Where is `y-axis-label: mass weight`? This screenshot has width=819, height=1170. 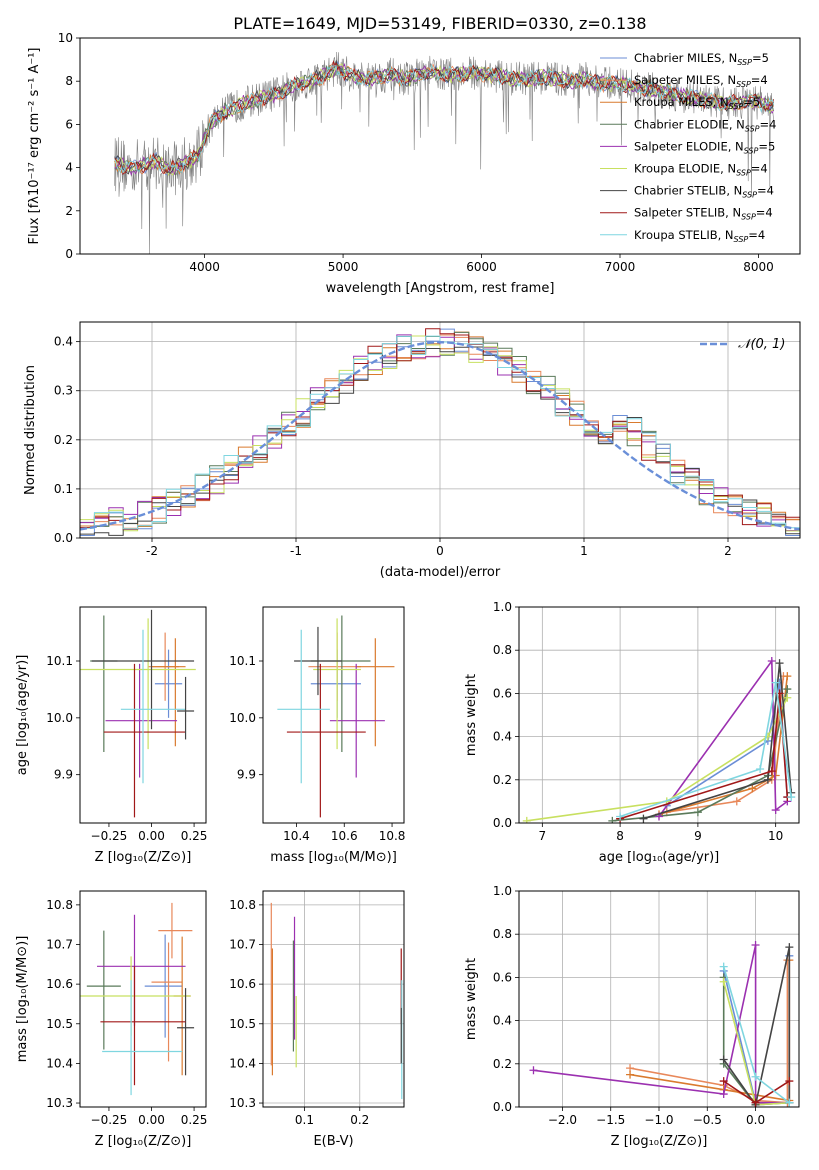 y-axis-label: mass weight is located at coordinates (471, 715).